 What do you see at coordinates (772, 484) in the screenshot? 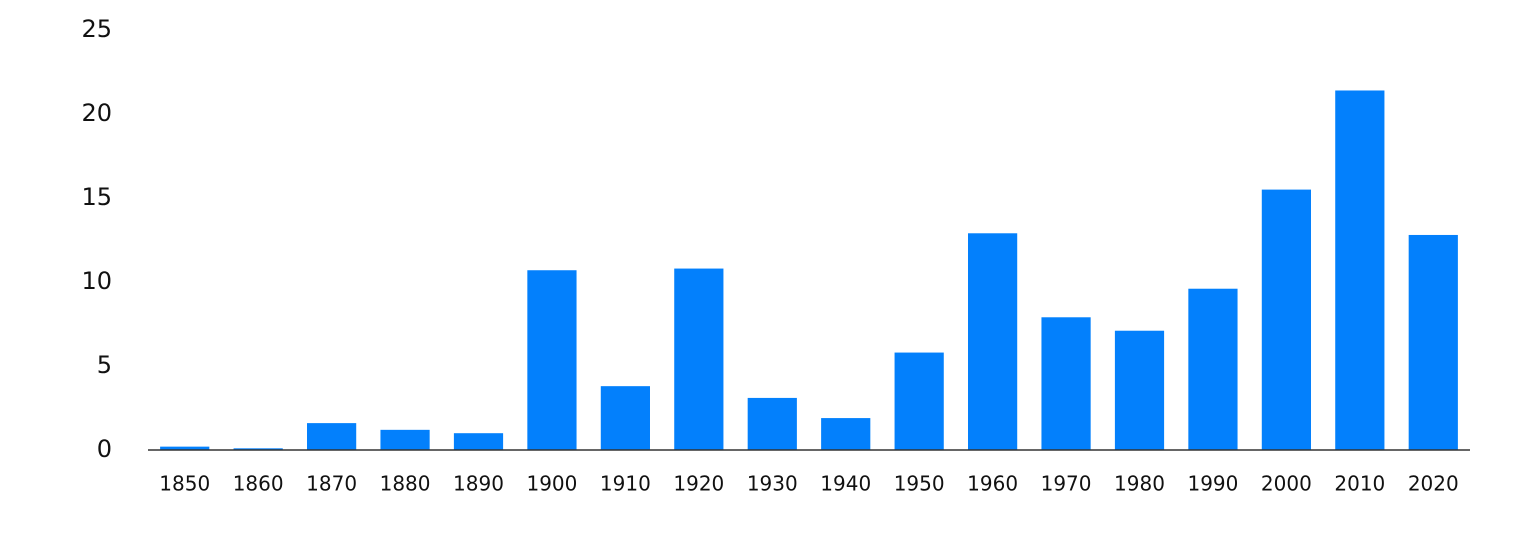
I see `x-tick-label: 1930` at bounding box center [772, 484].